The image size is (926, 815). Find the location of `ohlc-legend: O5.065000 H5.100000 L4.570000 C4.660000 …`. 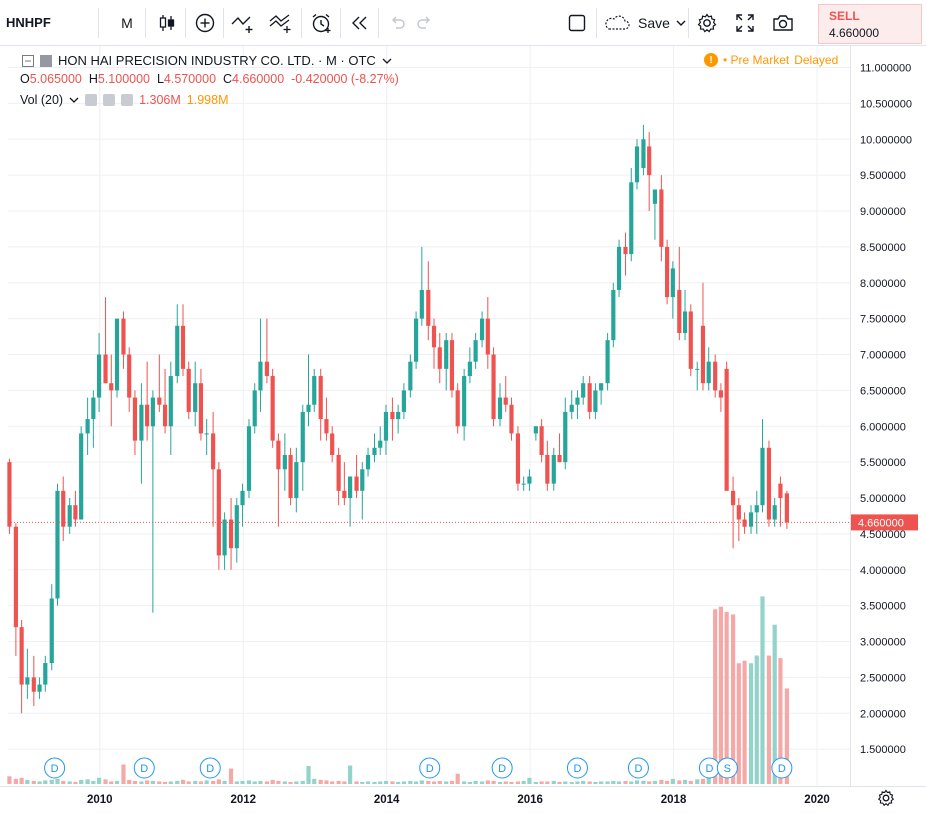

ohlc-legend: O5.065000 H5.100000 L4.570000 C4.660000 … is located at coordinates (209, 79).